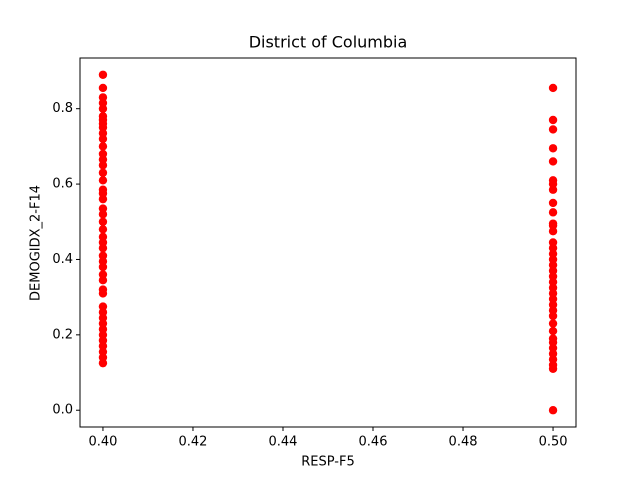 Image resolution: width=640 pixels, height=480 pixels. Describe the element at coordinates (62, 108) in the screenshot. I see `y-tick-label: 0.8` at that location.